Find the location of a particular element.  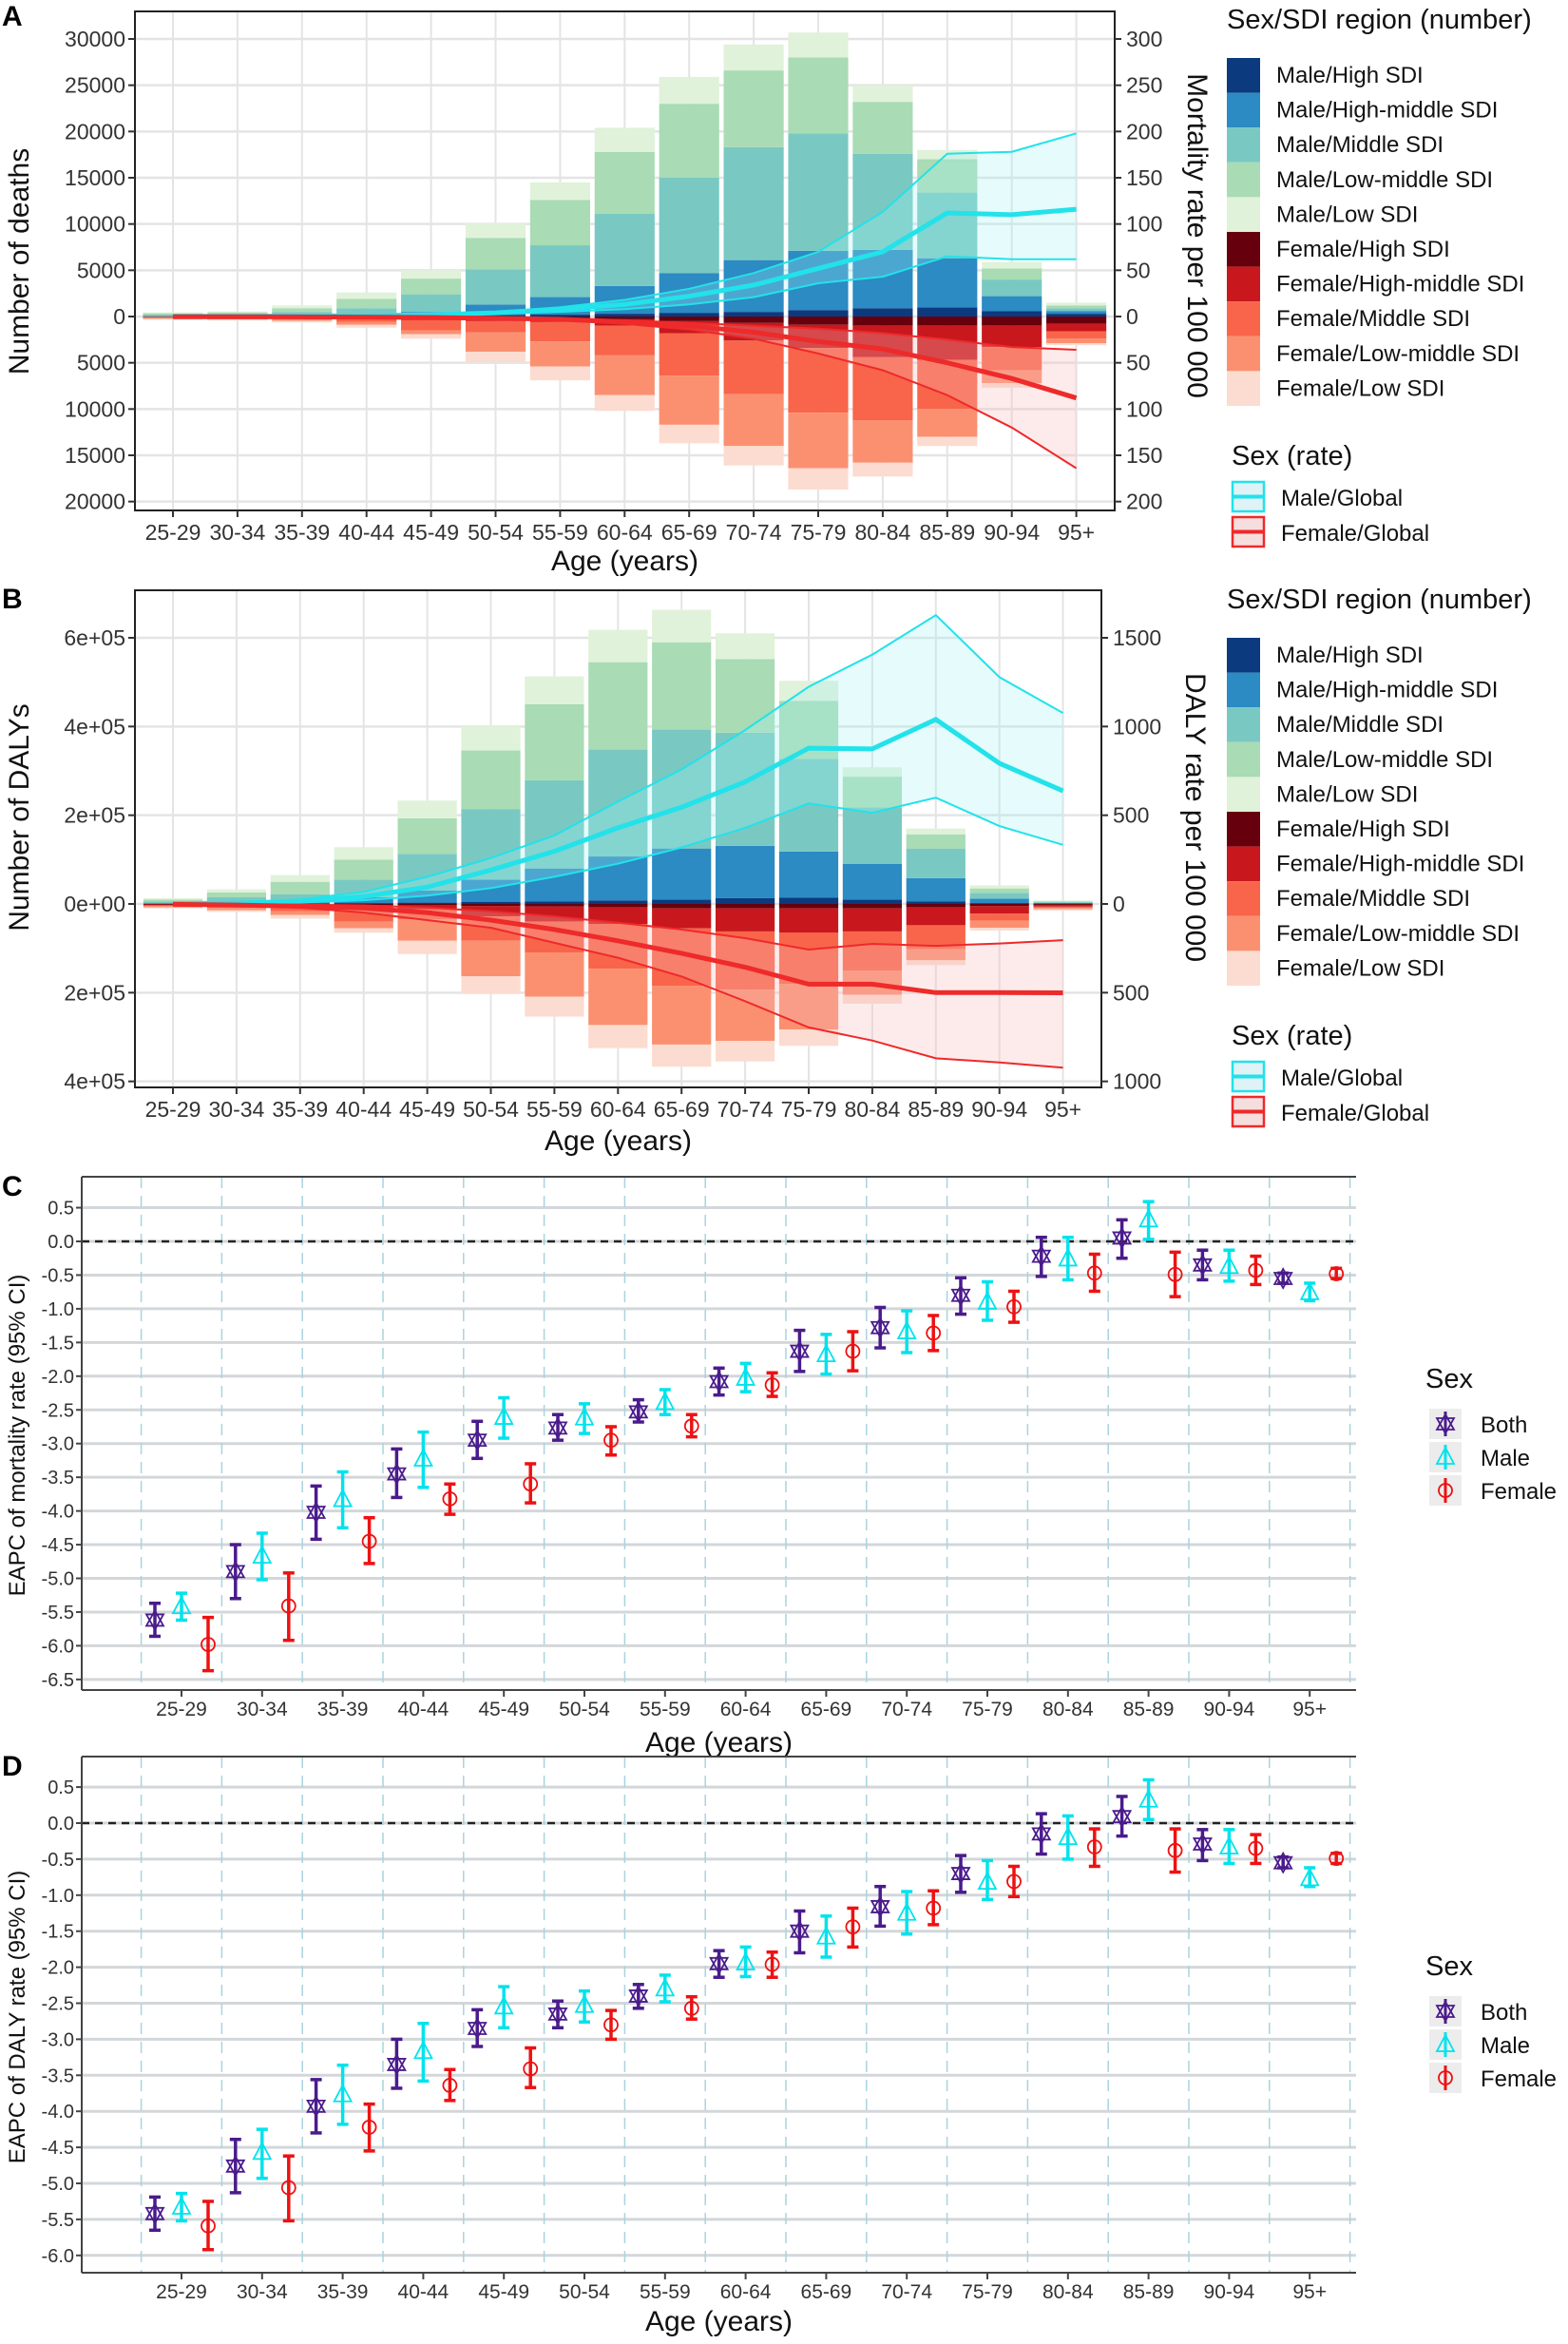

legend-item-label: Male/High SDI is located at coordinates (1350, 75).